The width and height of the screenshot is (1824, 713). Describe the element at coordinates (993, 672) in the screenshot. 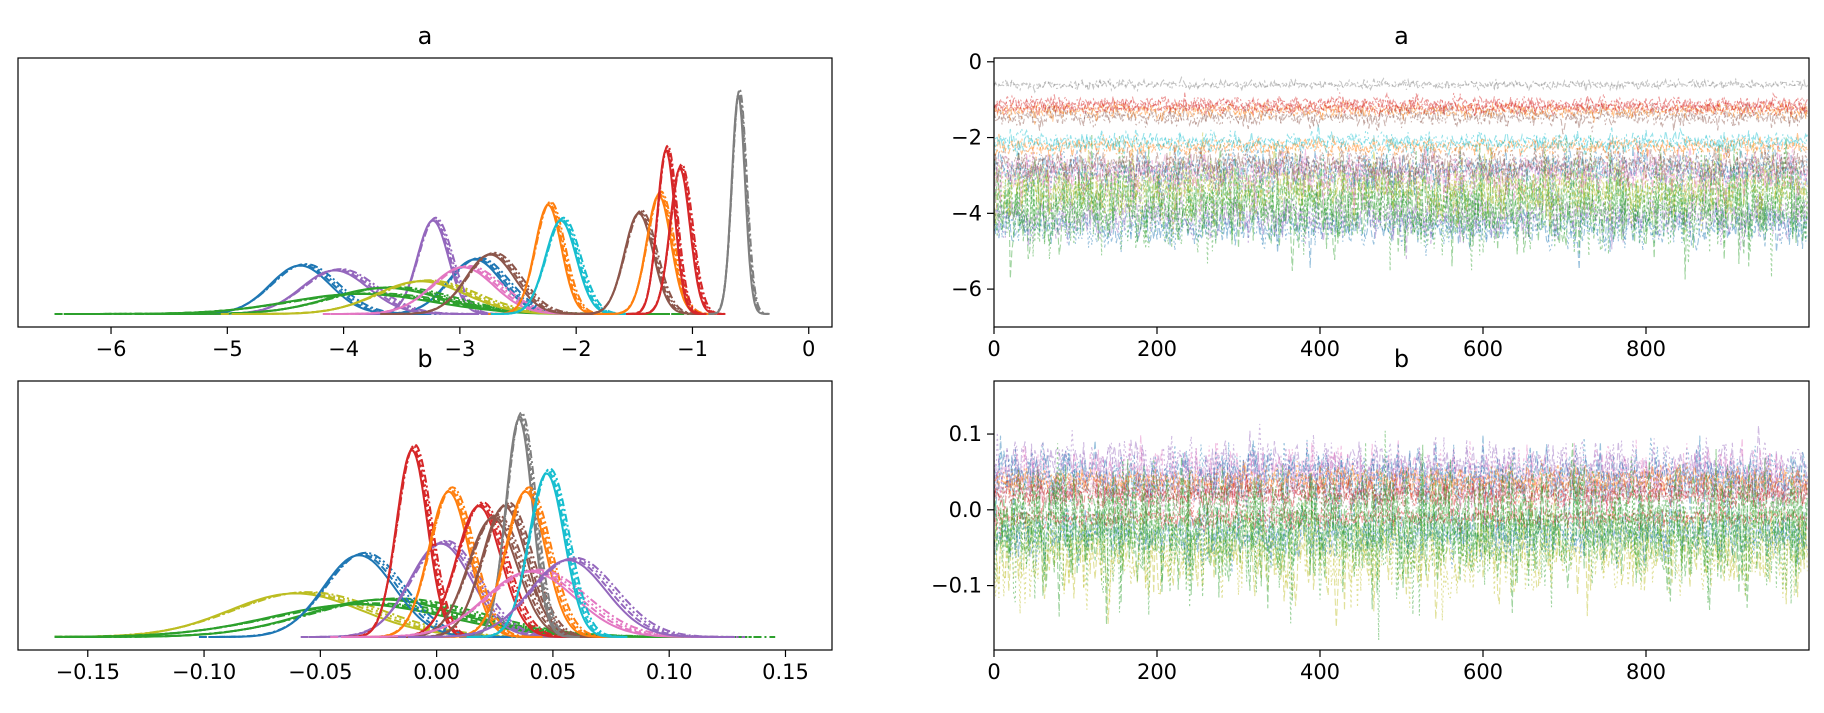

I see `b-trace-xtick-label: 0` at that location.